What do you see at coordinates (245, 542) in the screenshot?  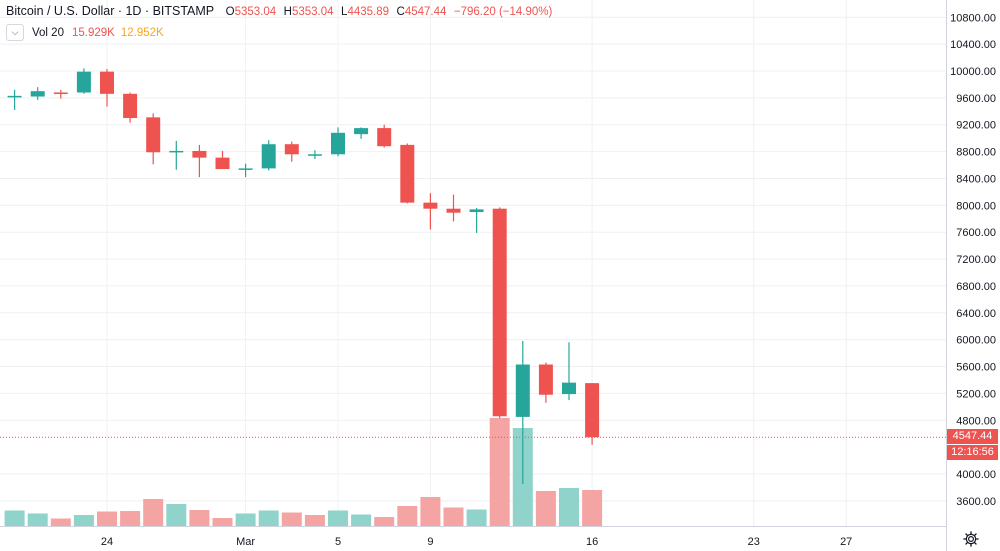 I see `x-tick-label: Mar` at bounding box center [245, 542].